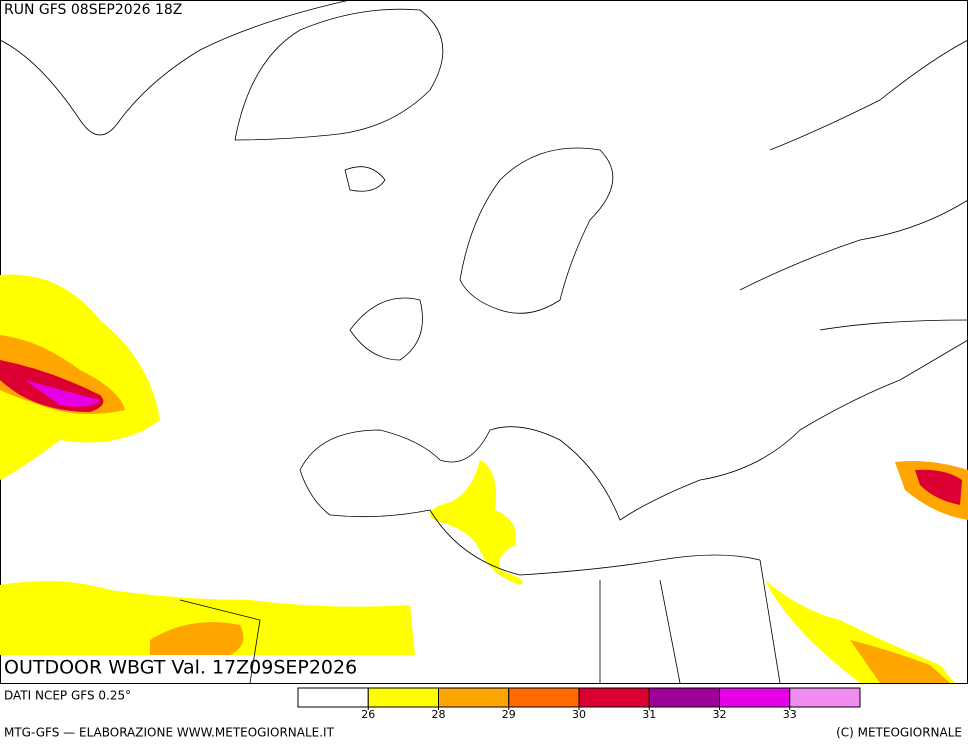  Describe the element at coordinates (439, 714) in the screenshot. I see `legend-tick-label: 28` at that location.